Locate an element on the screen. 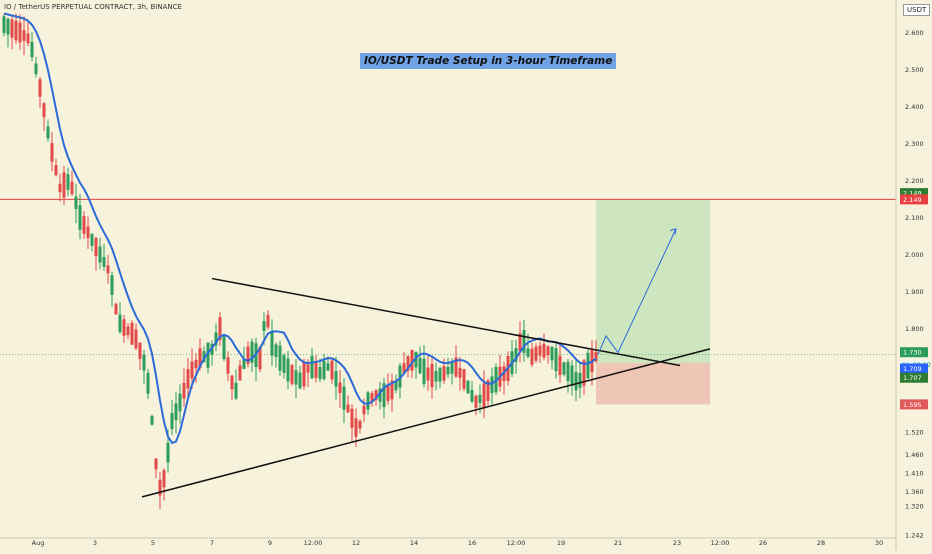  y-tick-label: 1.410 is located at coordinates (914, 473).